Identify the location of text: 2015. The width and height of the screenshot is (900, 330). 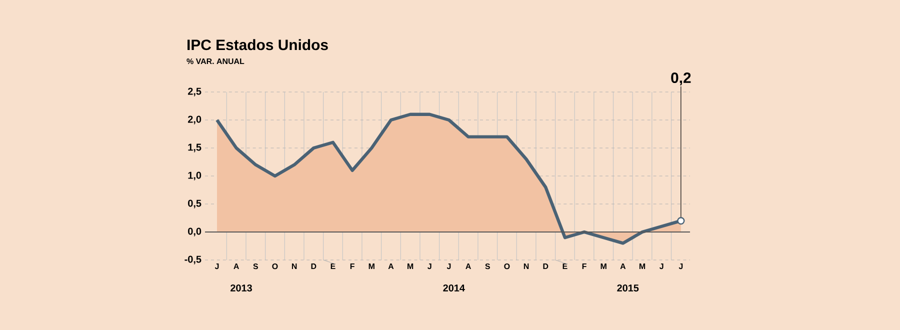
(628, 288).